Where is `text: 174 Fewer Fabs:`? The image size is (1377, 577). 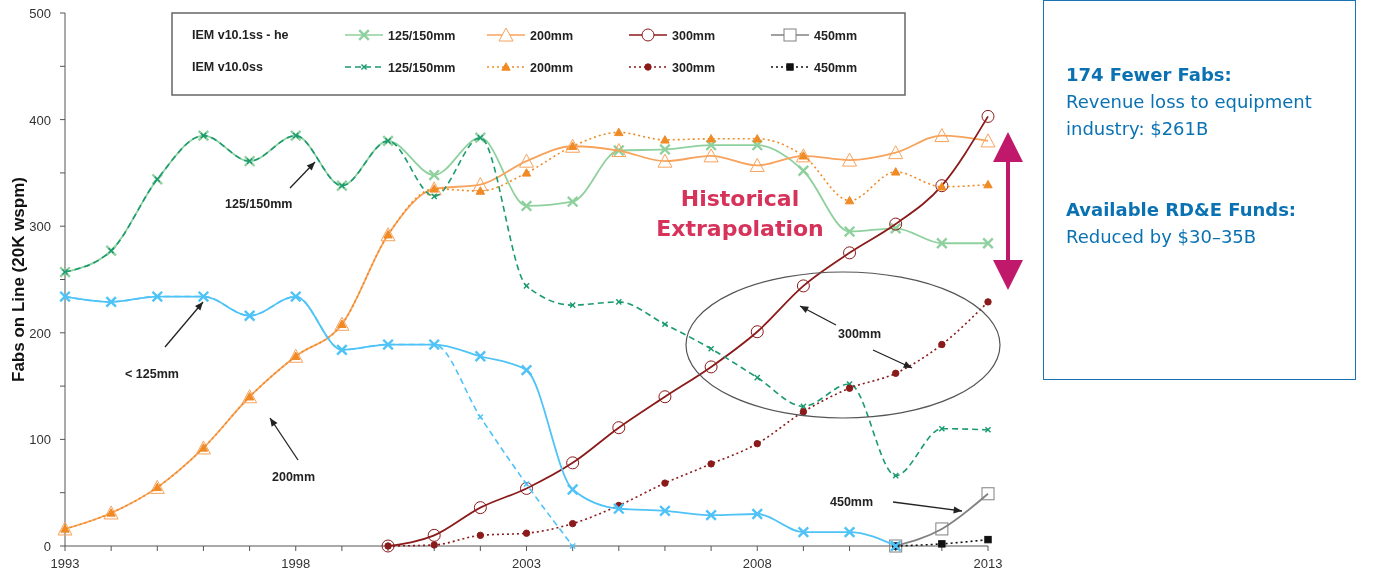 text: 174 Fewer Fabs: is located at coordinates (1149, 75).